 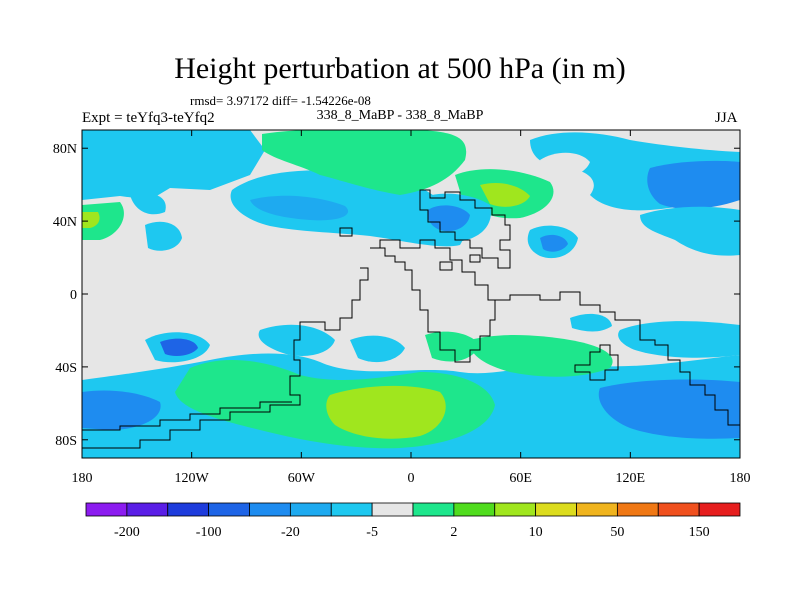 What do you see at coordinates (536, 532) in the screenshot?
I see `colorbar-label: 10` at bounding box center [536, 532].